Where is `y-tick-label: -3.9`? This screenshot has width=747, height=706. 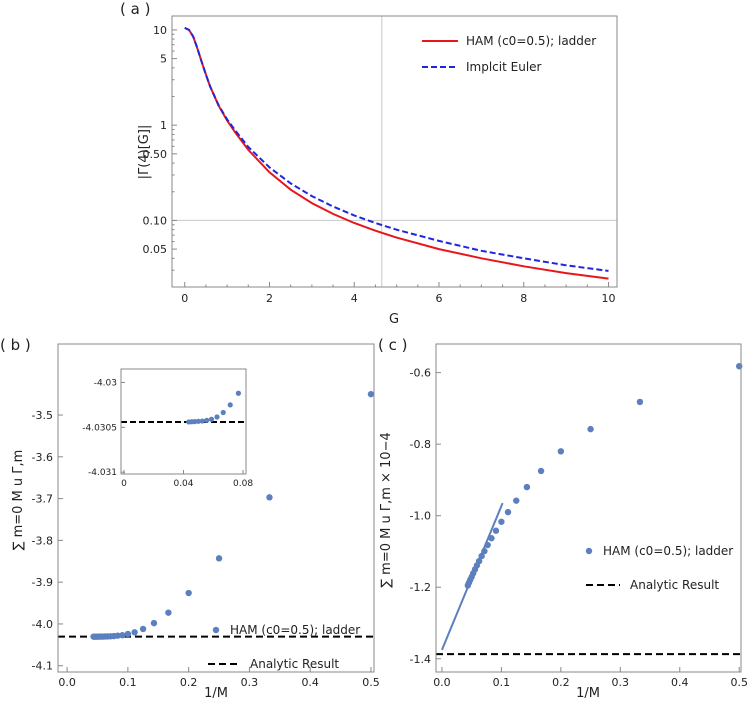 y-tick-label: -3.9 is located at coordinates (42, 582).